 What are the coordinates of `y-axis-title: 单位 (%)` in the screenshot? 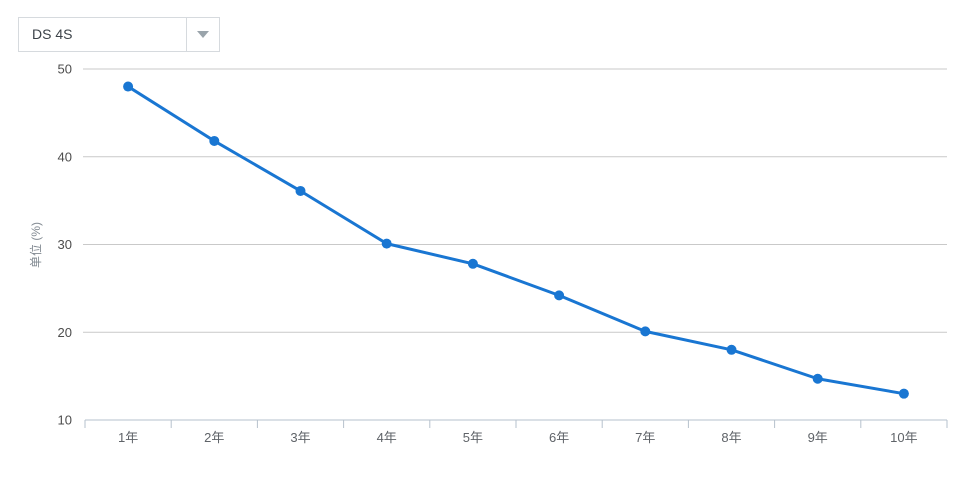 It's located at (35, 245).